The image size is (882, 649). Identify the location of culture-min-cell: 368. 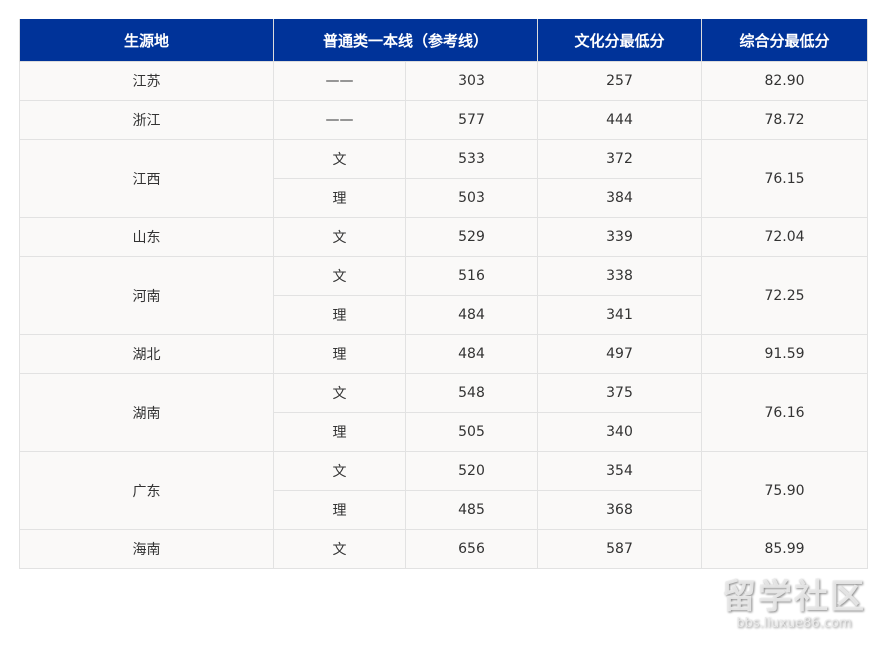
(620, 510).